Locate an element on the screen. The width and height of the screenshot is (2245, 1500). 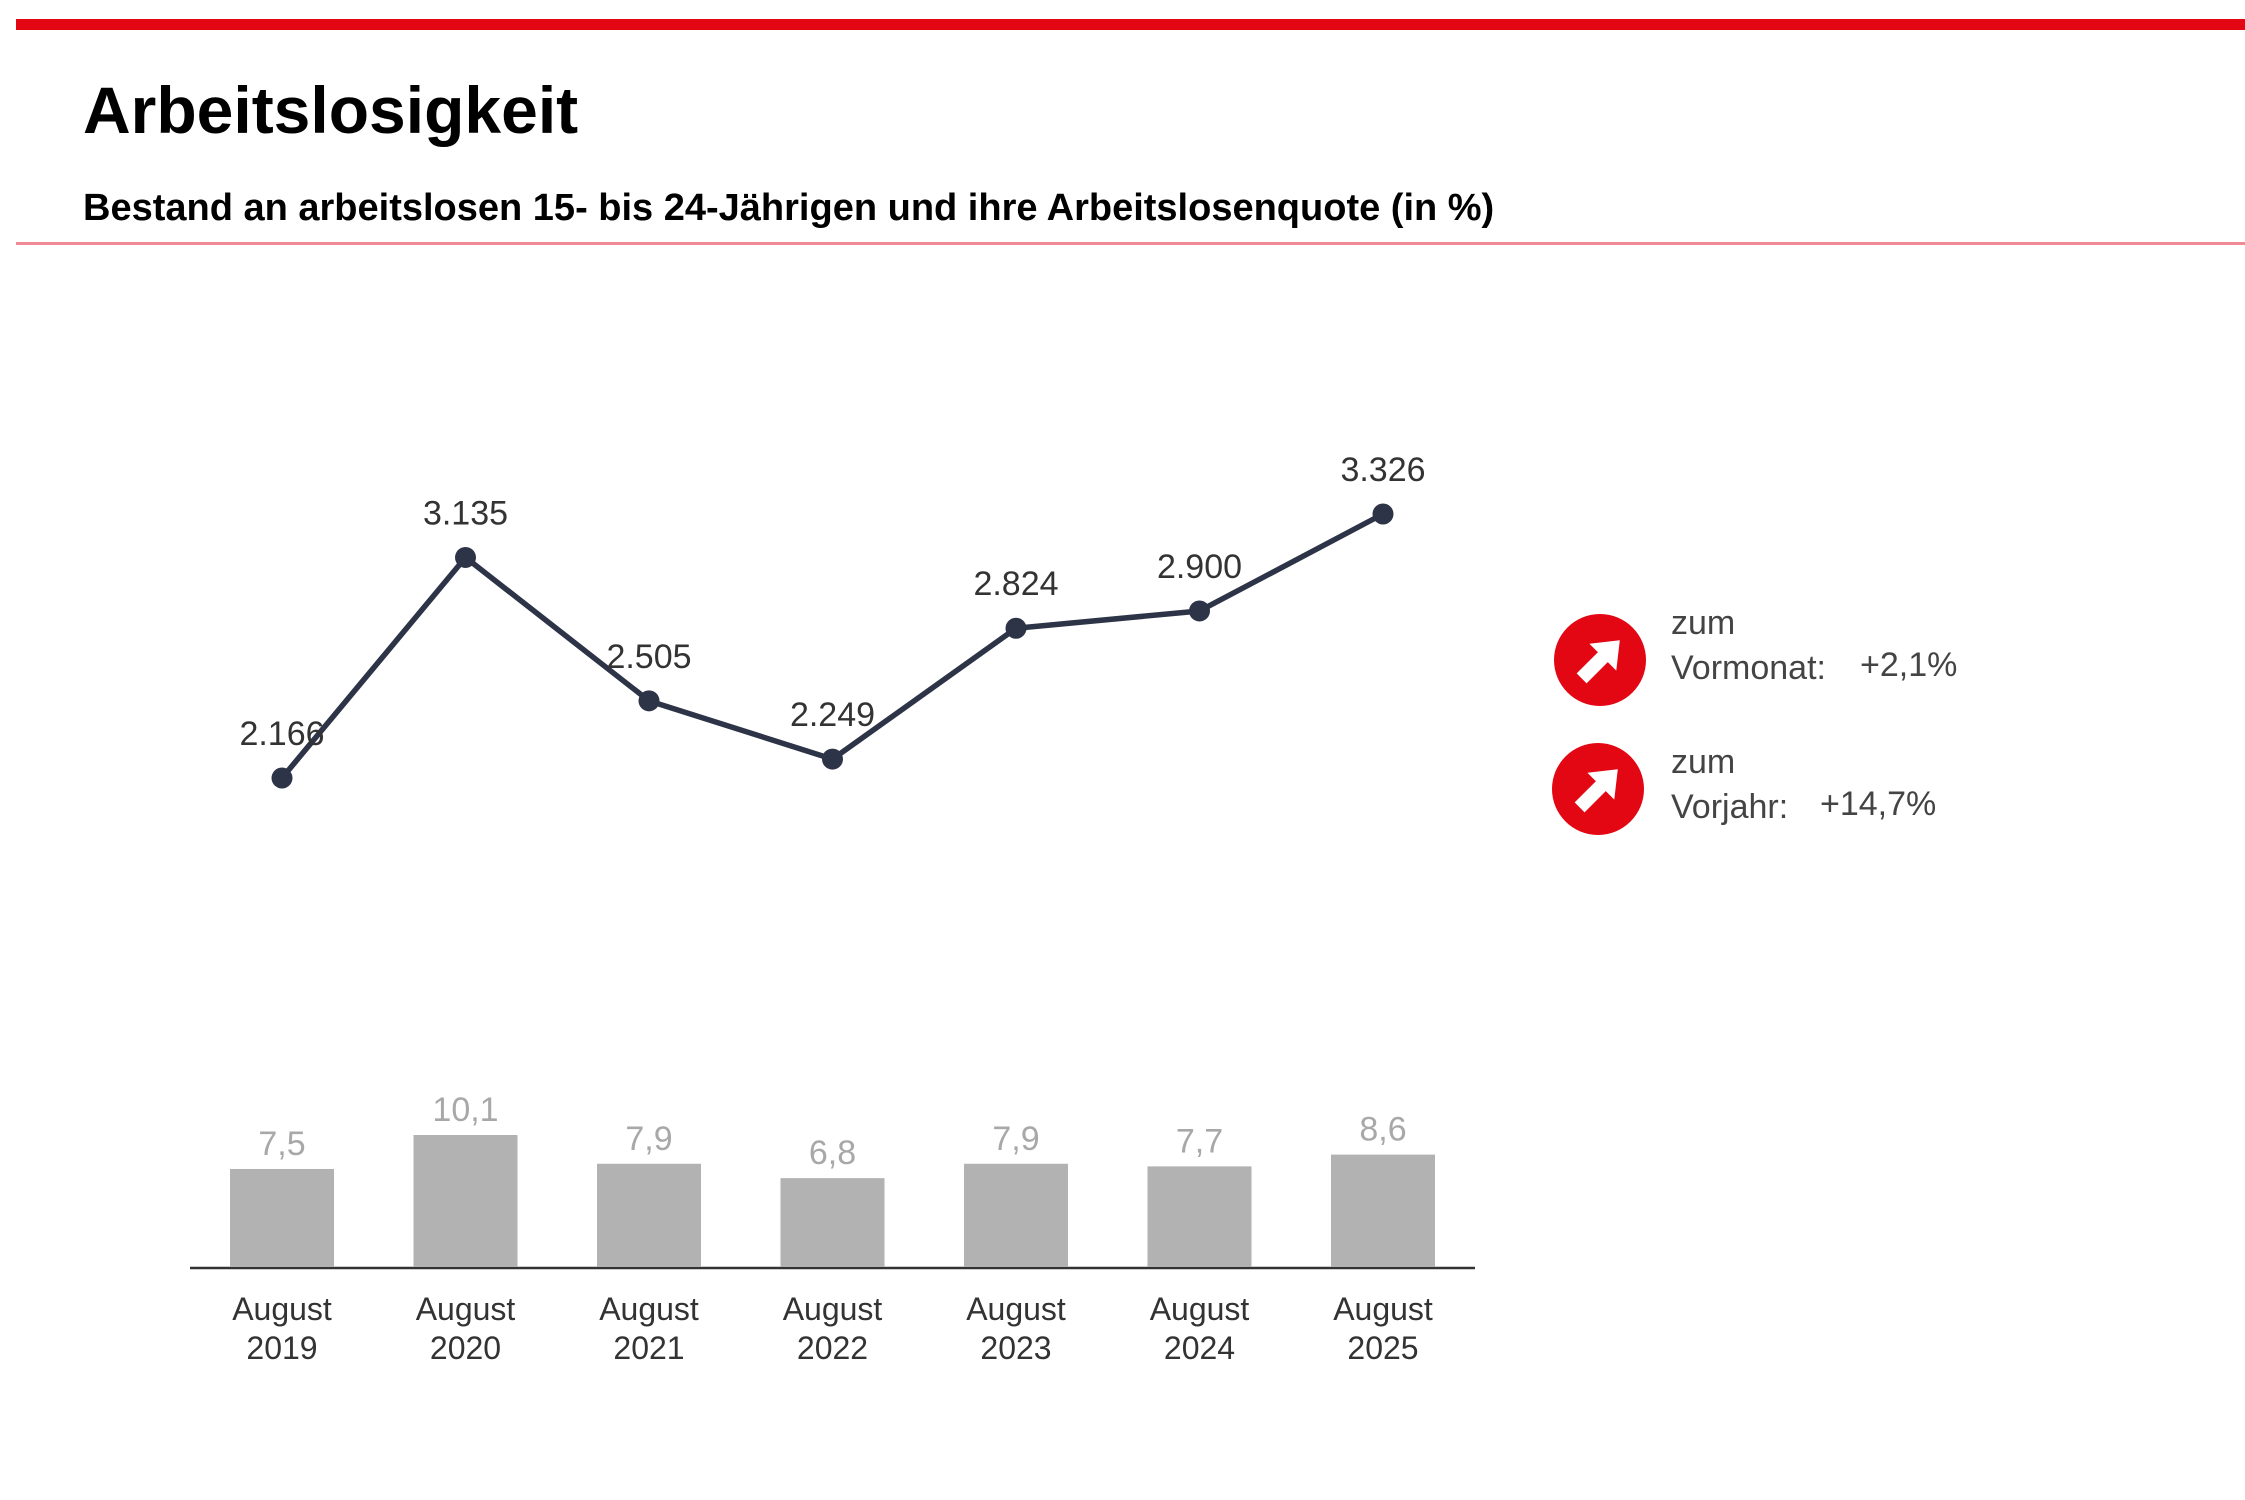
line-value-label: 3.326 is located at coordinates (1382, 470).